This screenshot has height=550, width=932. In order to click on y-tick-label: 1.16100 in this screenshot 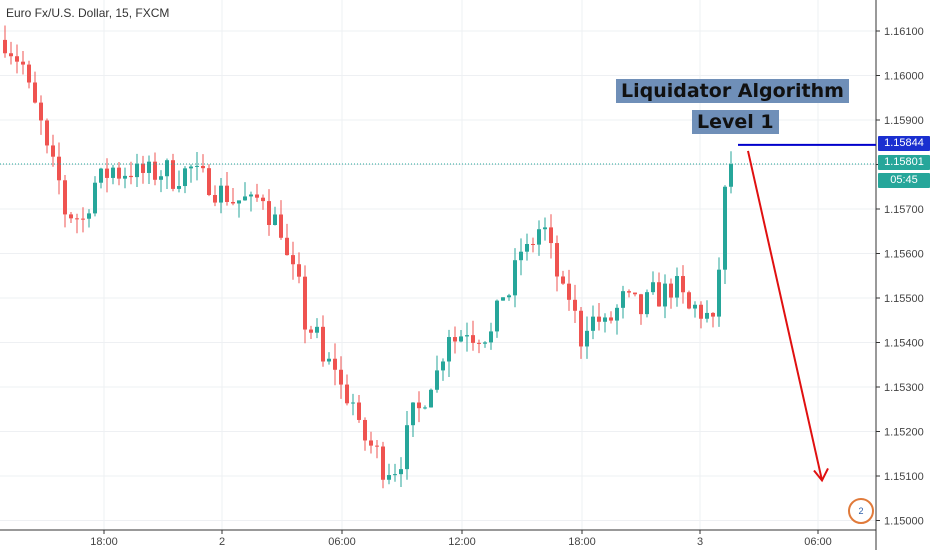, I will do `click(904, 32)`.